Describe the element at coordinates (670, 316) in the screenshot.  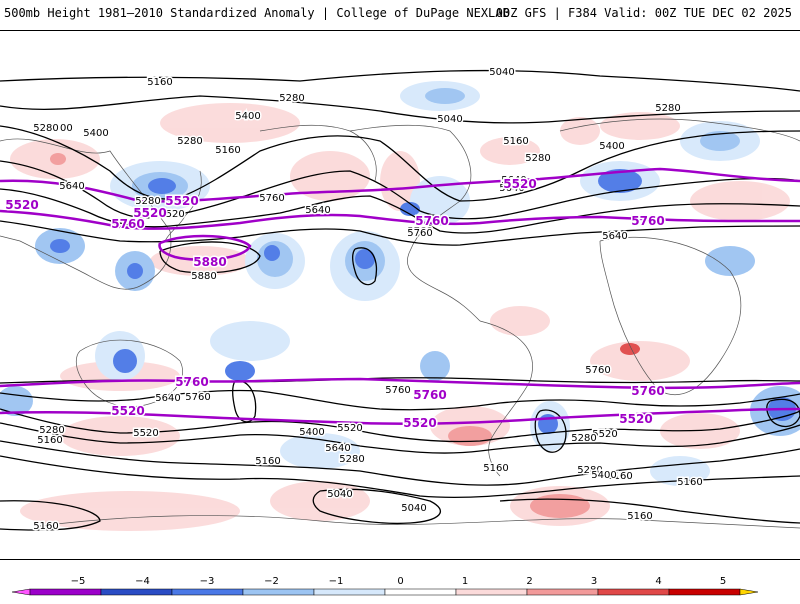
I see `coastline-africa` at that location.